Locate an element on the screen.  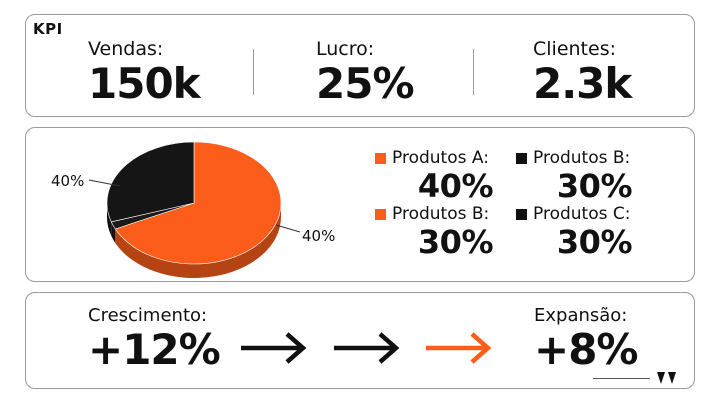
metric-profit: Lucro: 25% is located at coordinates (365, 72).